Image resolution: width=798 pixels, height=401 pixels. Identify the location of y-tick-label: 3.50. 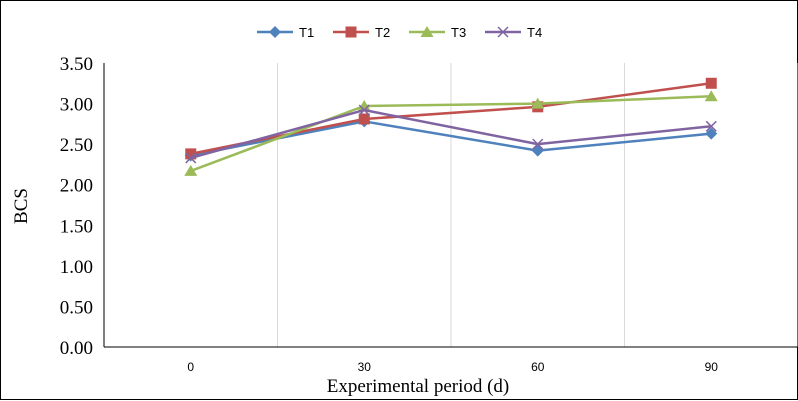
(76, 64).